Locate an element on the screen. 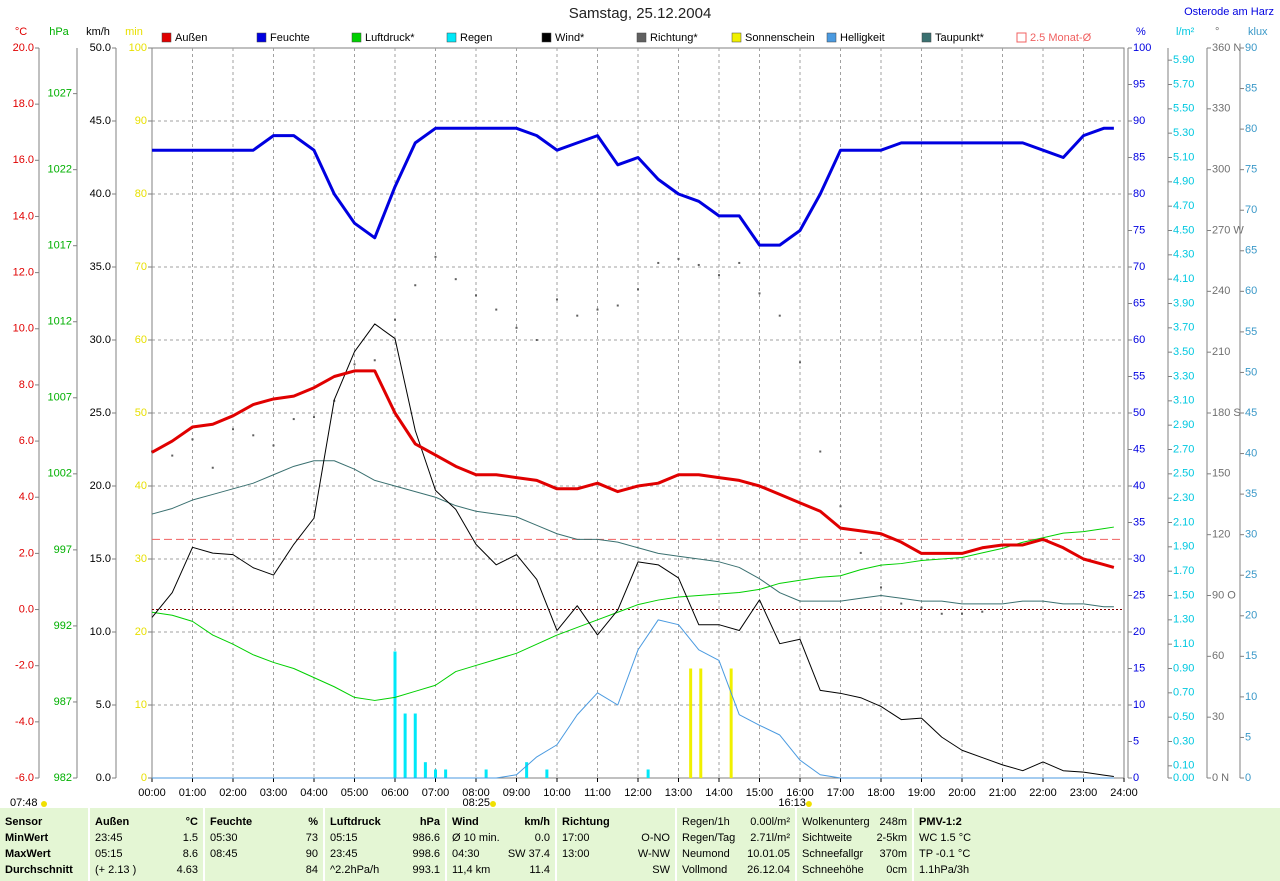 The height and width of the screenshot is (881, 1280). y-tick-label: 18.0 is located at coordinates (23, 104).